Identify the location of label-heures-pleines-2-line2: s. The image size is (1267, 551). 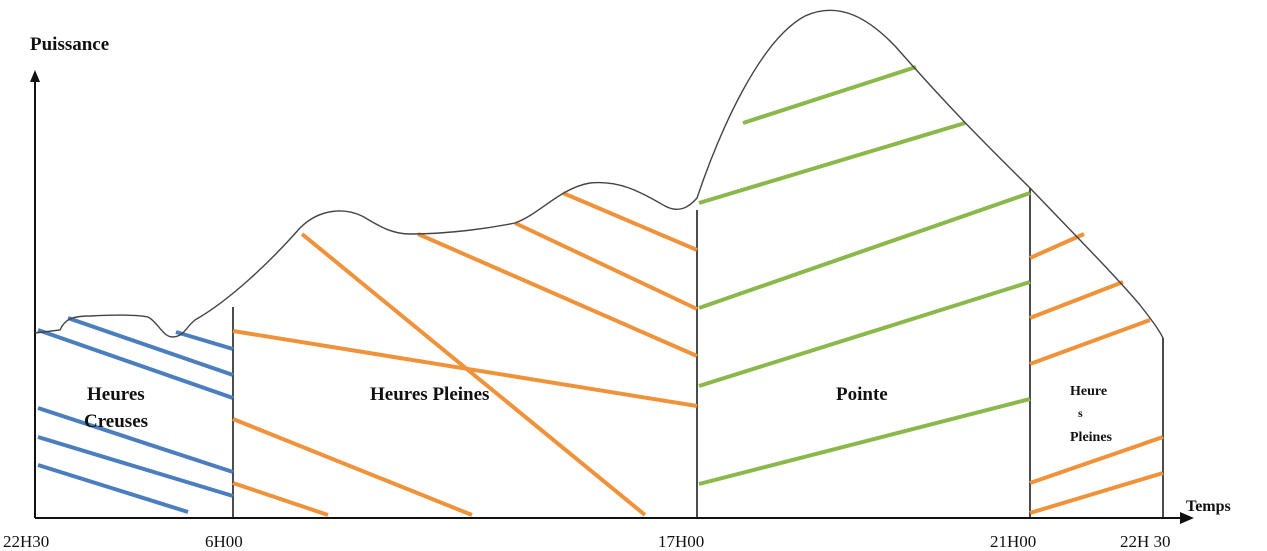
(1080, 413).